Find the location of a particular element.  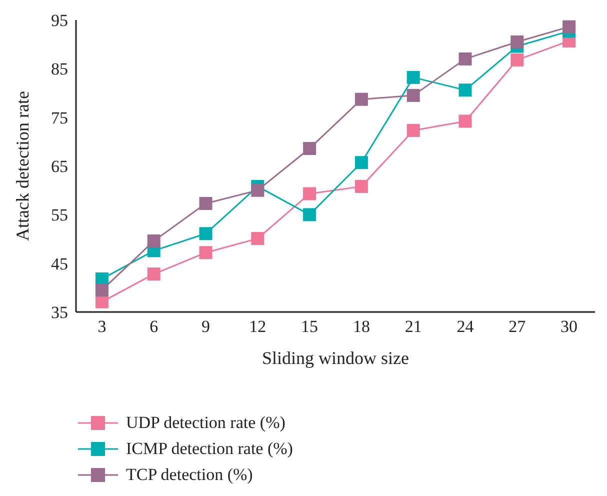

legend-label: ICMP detection rate (%) is located at coordinates (209, 449).